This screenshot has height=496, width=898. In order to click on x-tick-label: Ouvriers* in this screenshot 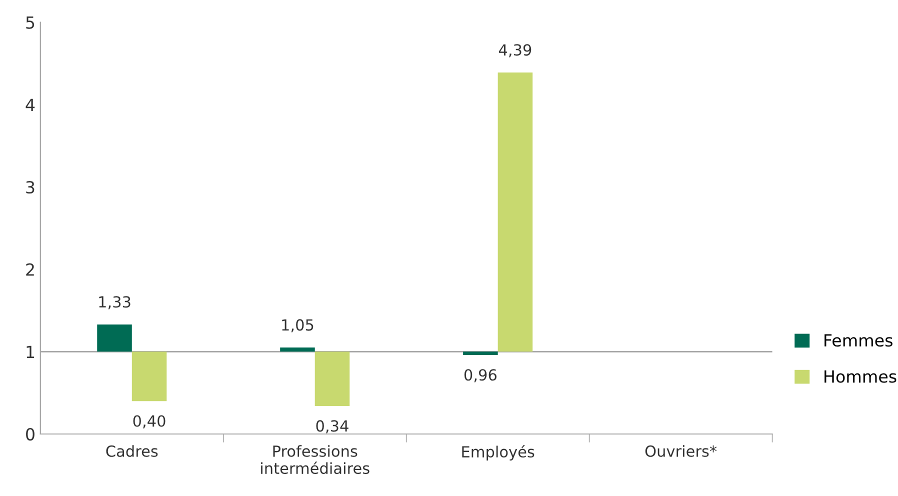, I will do `click(681, 451)`.